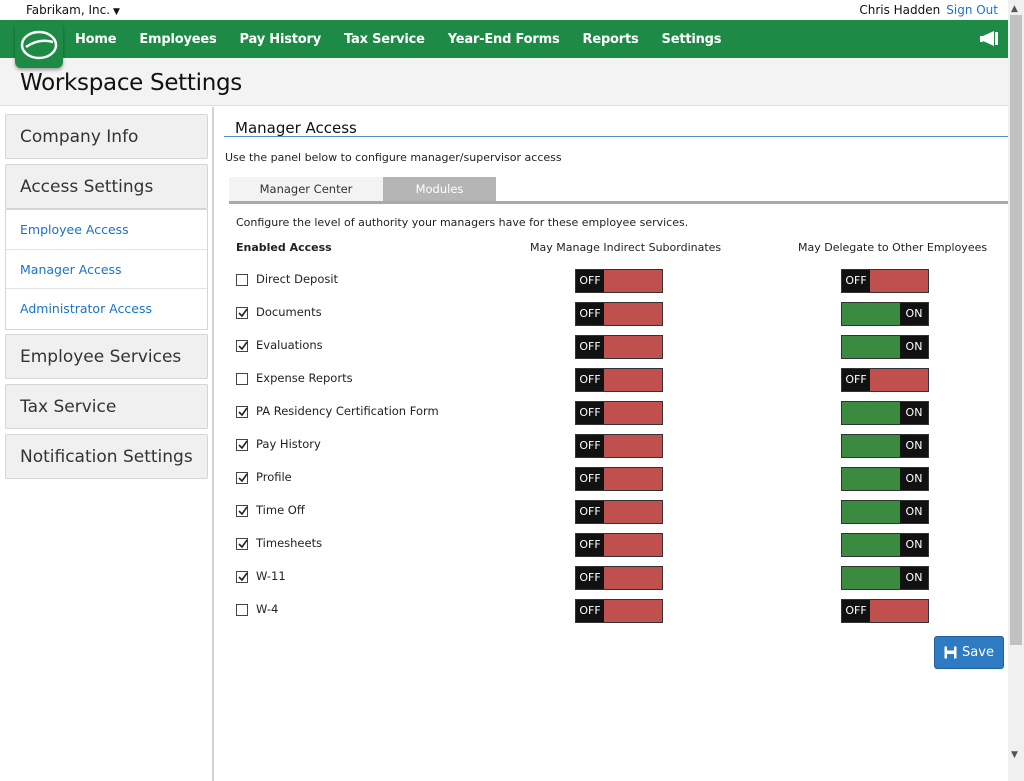 The image size is (1024, 781). What do you see at coordinates (619, 512) in the screenshot?
I see `indirect-toggle-time-off: OFF` at bounding box center [619, 512].